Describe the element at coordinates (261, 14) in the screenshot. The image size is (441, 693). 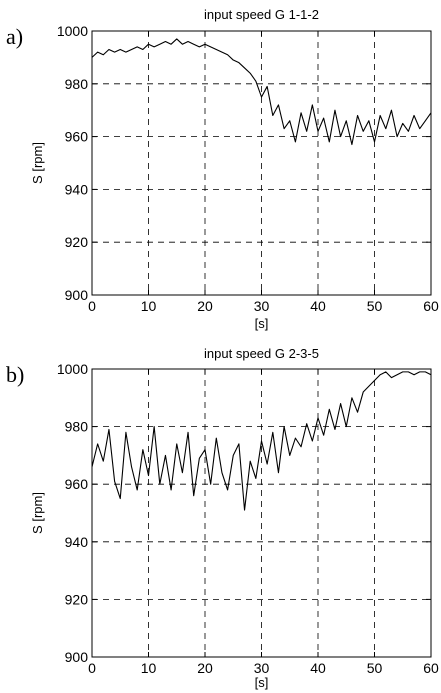
I see `chart-title: input speed G 1-1-2` at that location.